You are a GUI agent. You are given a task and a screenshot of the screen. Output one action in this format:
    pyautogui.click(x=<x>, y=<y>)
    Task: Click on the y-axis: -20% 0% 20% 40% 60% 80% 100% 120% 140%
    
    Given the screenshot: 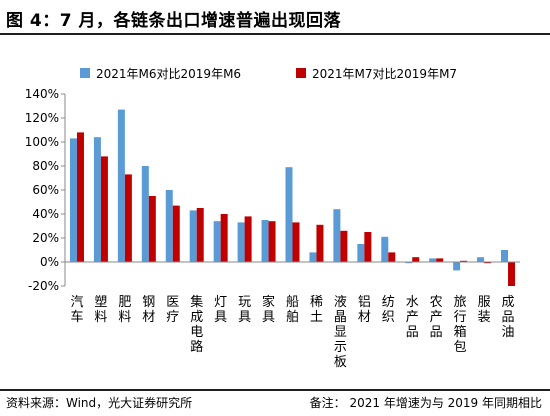 What is the action you would take?
    pyautogui.click(x=45, y=190)
    